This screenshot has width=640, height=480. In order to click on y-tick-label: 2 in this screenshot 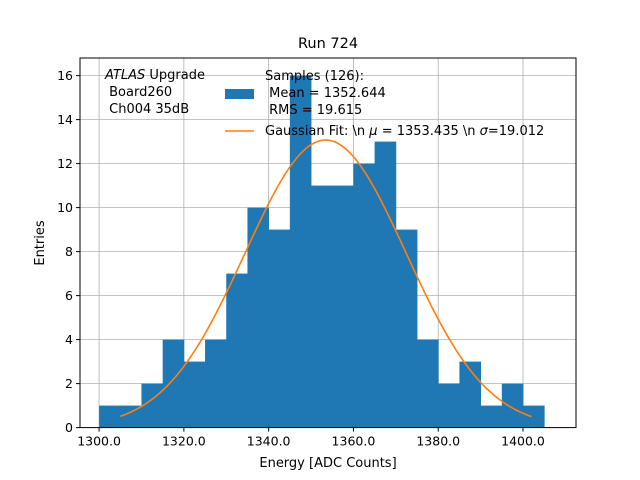, I will do `click(69, 383)`.